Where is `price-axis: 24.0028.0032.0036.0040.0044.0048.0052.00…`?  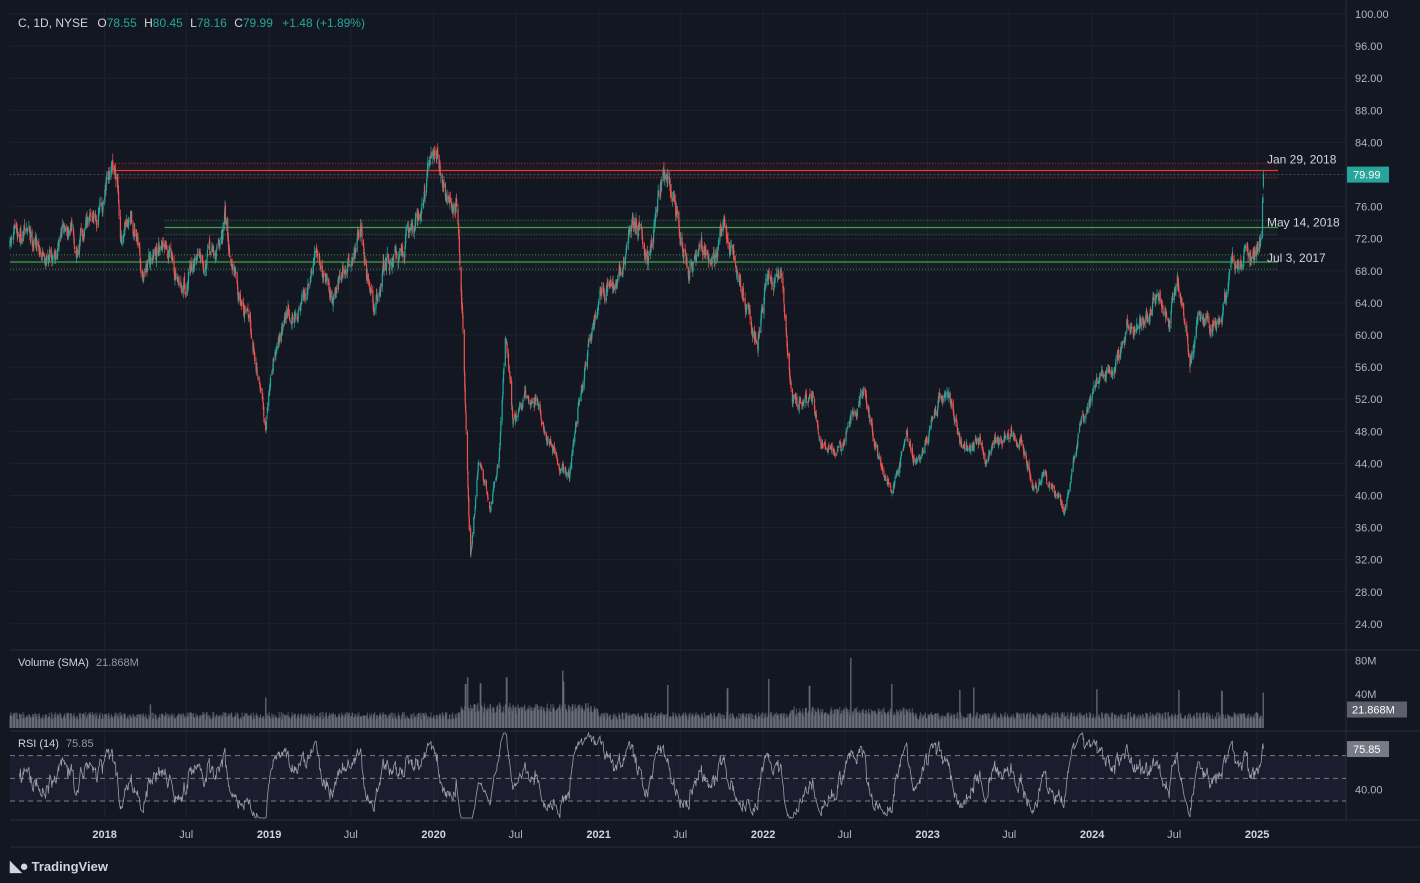 price-axis: 24.0028.0032.0036.0040.0044.0048.0052.00… is located at coordinates (1372, 320).